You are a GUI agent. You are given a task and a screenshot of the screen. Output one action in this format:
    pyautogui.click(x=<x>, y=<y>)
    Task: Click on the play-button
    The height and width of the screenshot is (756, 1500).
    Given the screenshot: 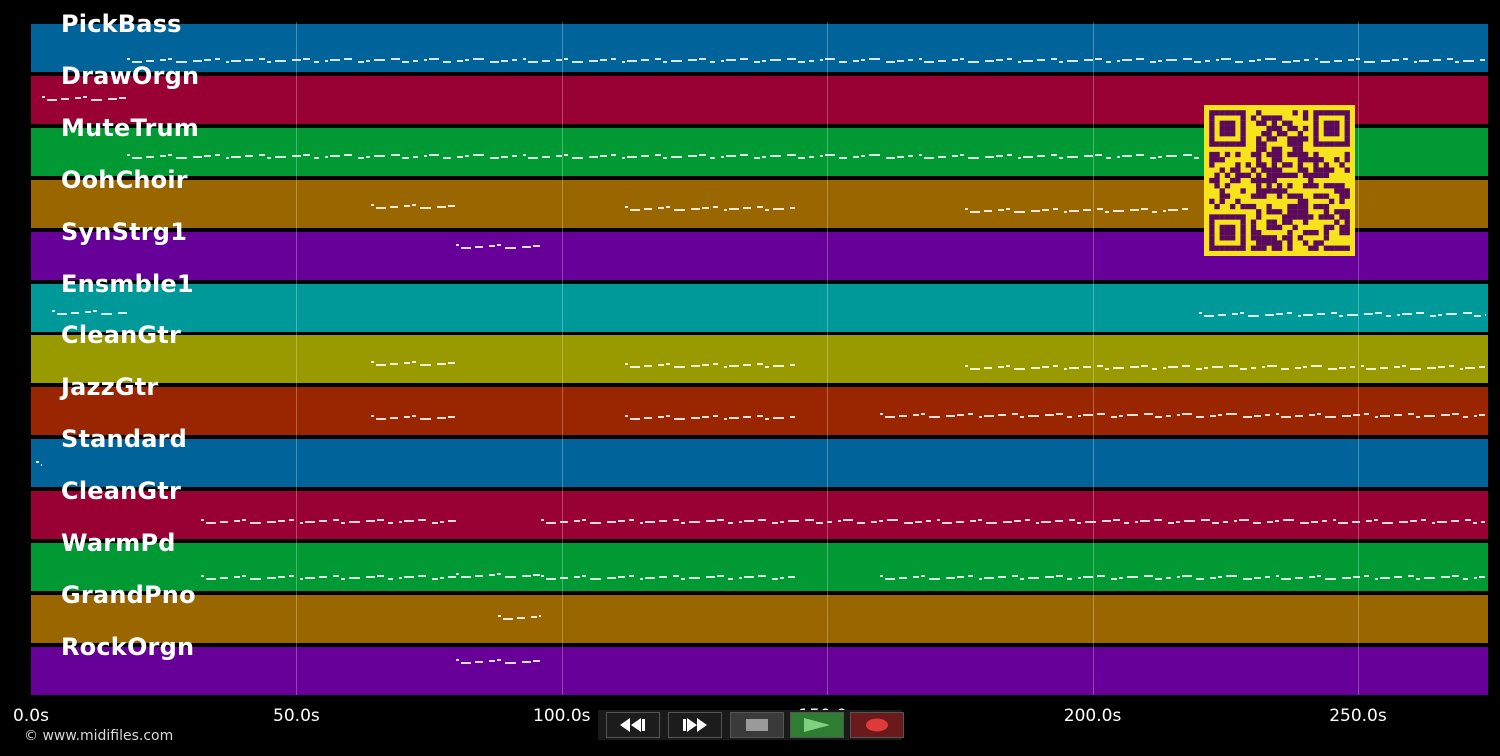 What is the action you would take?
    pyautogui.click(x=817, y=725)
    